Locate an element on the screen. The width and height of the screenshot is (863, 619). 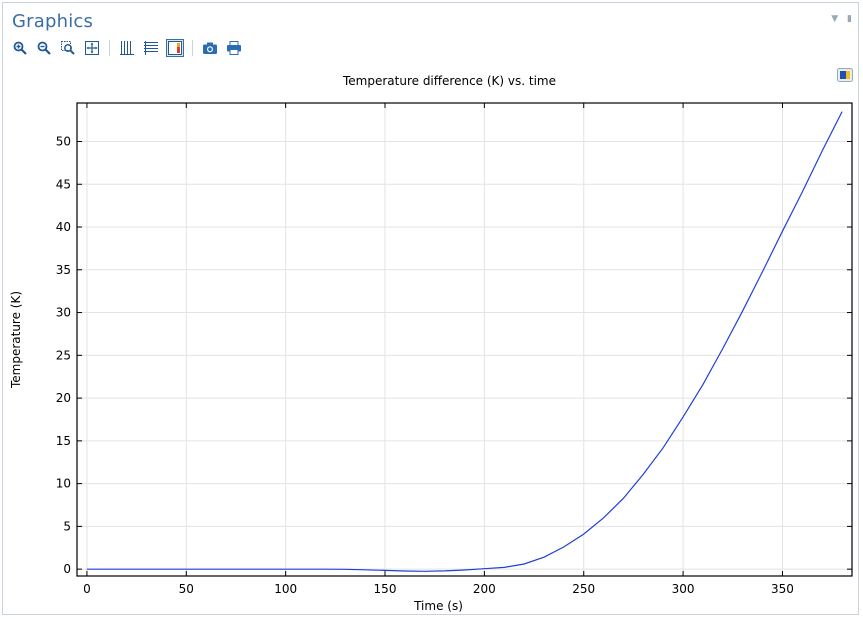
print-button is located at coordinates (234, 48).